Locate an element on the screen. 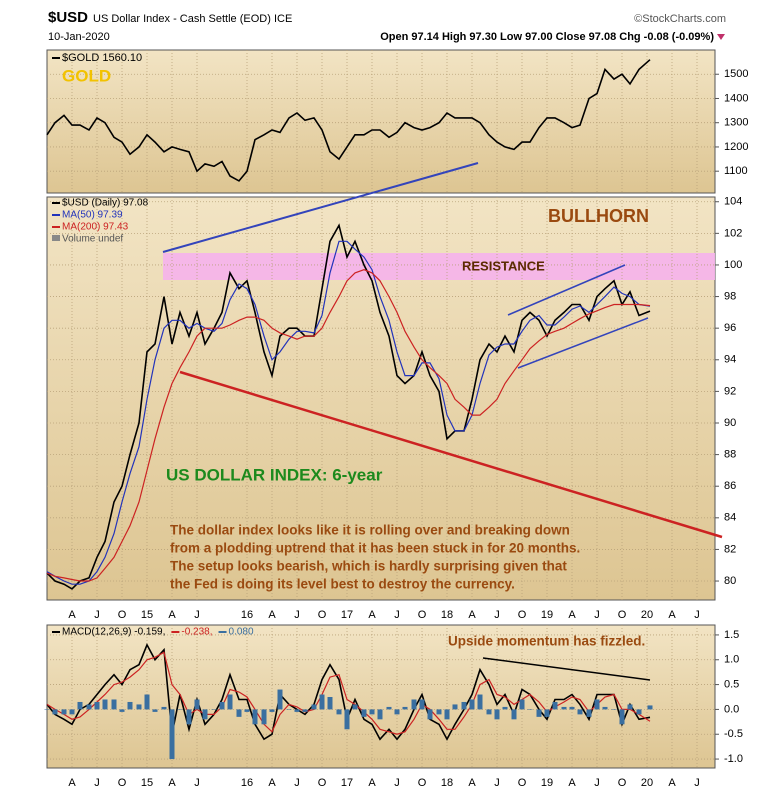  legend-entry: MA(200) 97.43 is located at coordinates (95, 227).